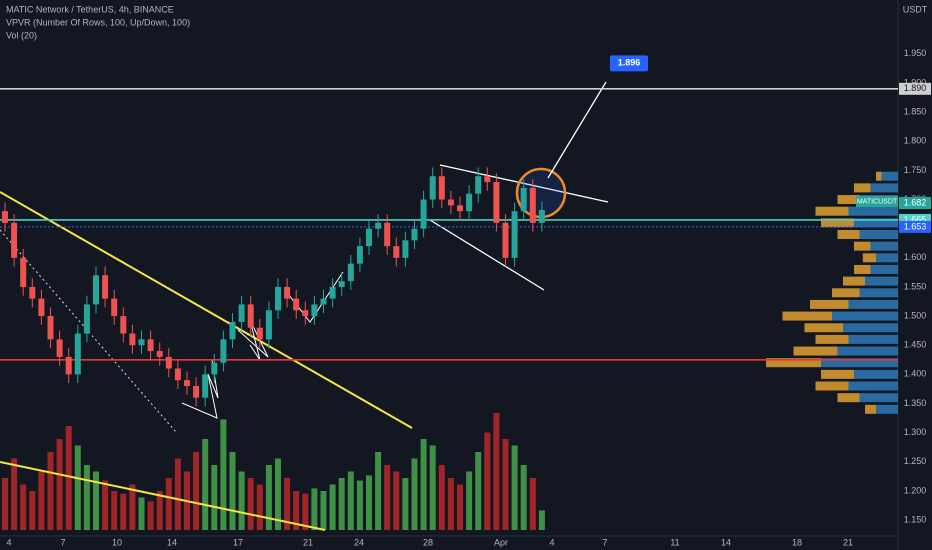 Image resolution: width=932 pixels, height=550 pixels. I want to click on x-tick-label: 10, so click(117, 542).